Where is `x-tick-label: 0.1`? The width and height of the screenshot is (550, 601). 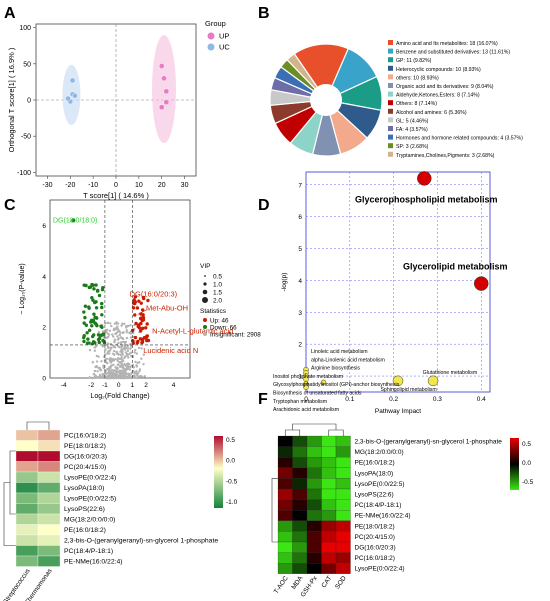
x-tick-label: 0.1 is located at coordinates (349, 399).